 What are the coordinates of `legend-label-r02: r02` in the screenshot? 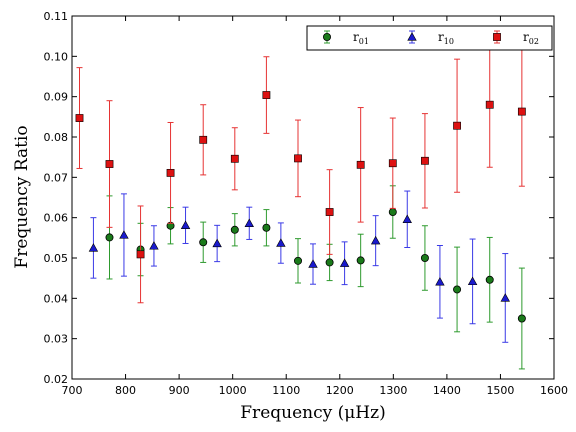 It's located at (531, 38).